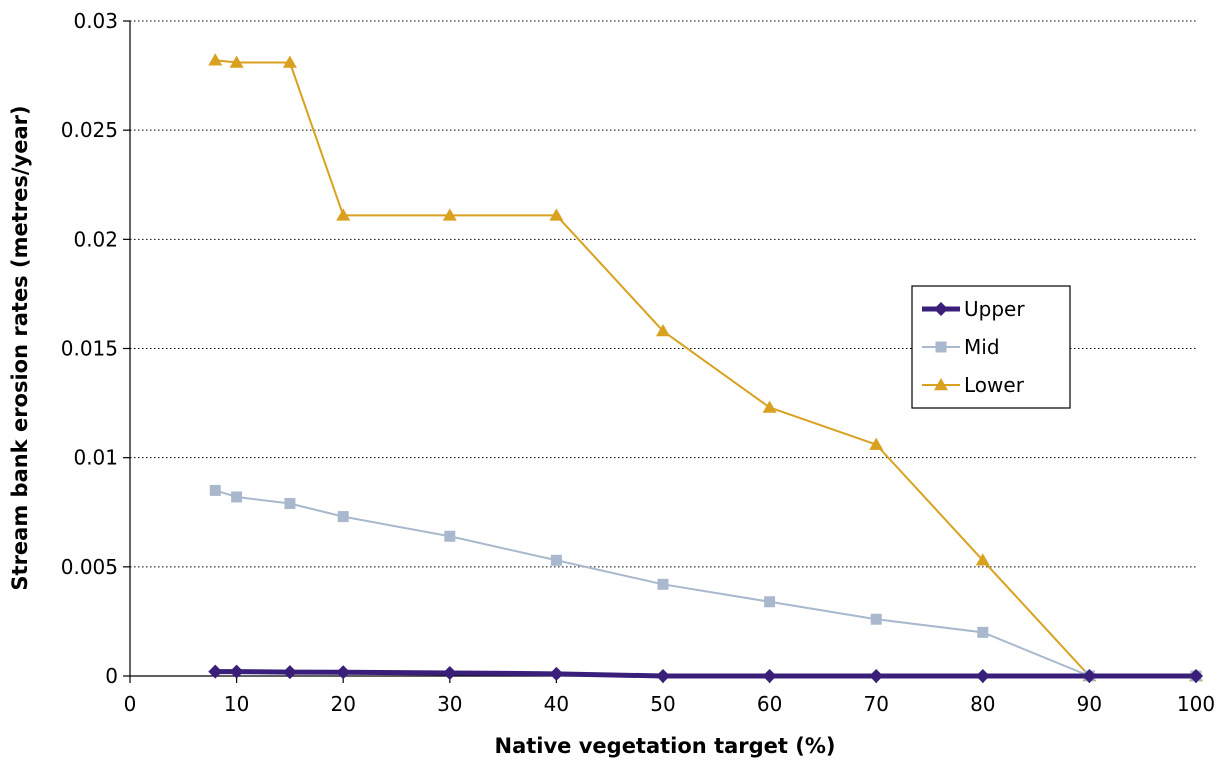 The height and width of the screenshot is (783, 1228). What do you see at coordinates (662, 704) in the screenshot?
I see `x-tick-label-5: 50` at bounding box center [662, 704].